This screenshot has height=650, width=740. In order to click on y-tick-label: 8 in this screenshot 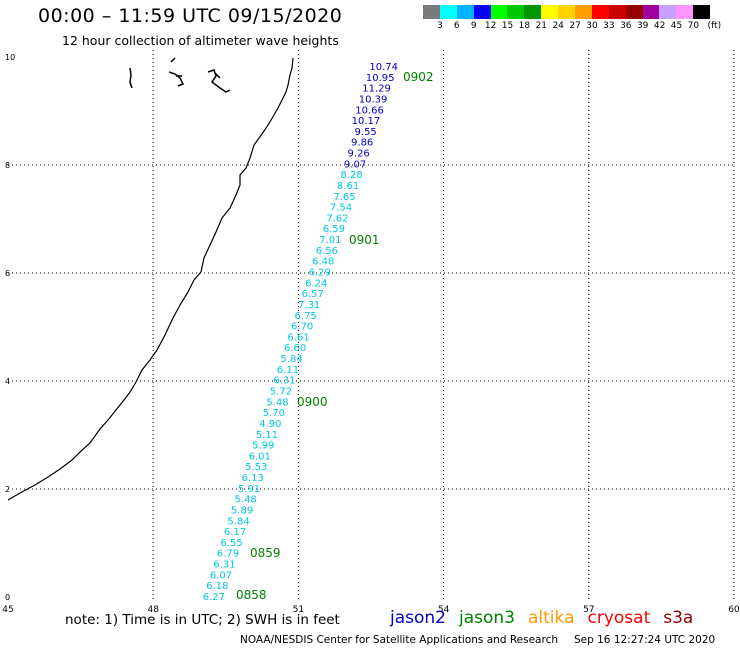, I will do `click(7, 165)`.